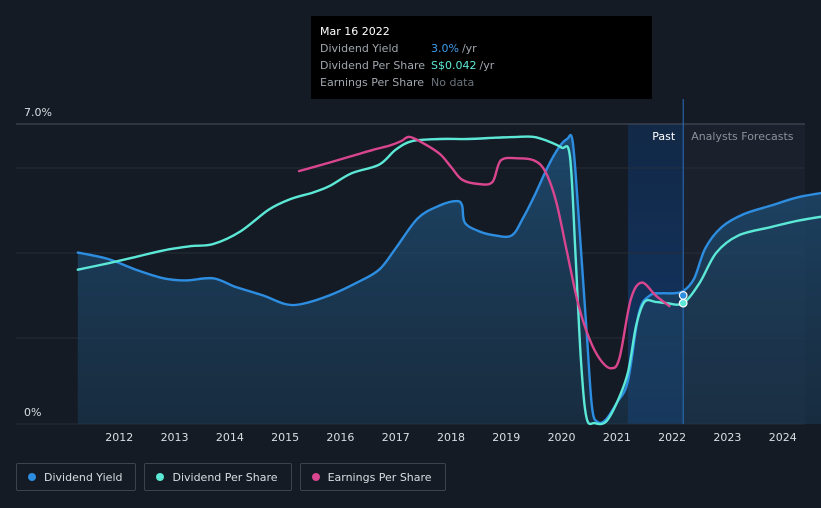  Describe the element at coordinates (83, 477) in the screenshot. I see `legend-label: Dividend Yield` at that location.